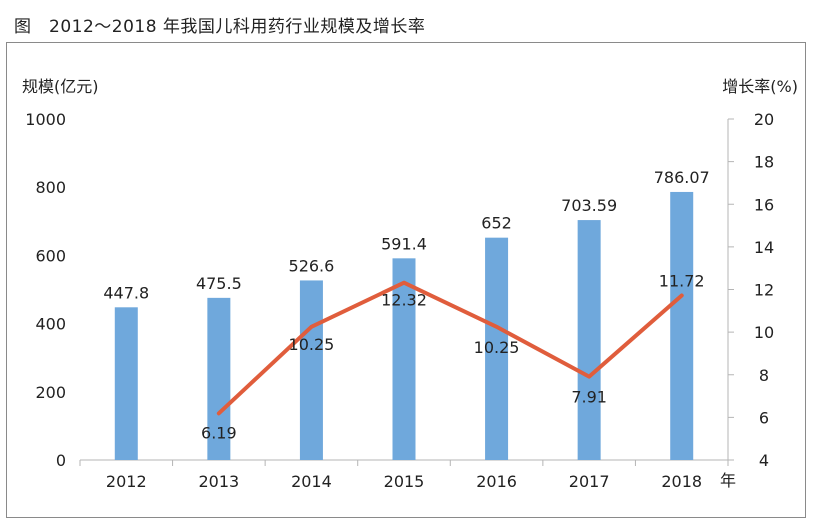 The image size is (816, 529). What do you see at coordinates (589, 340) in the screenshot?
I see `bar-2017` at bounding box center [589, 340].